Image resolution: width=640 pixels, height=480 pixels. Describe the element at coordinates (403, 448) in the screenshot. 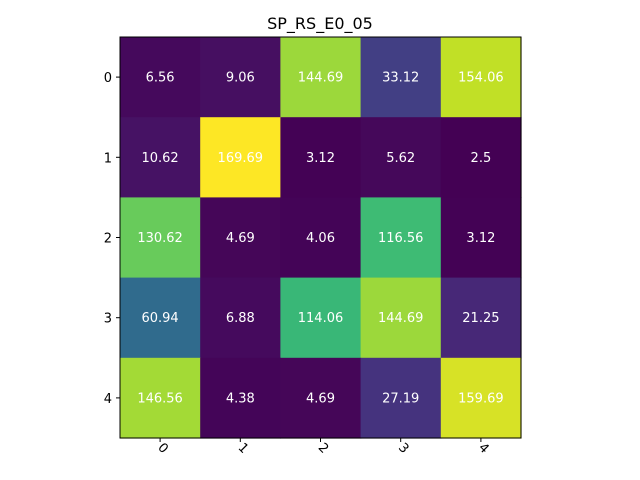

I see `x-tick-label: 3` at that location.